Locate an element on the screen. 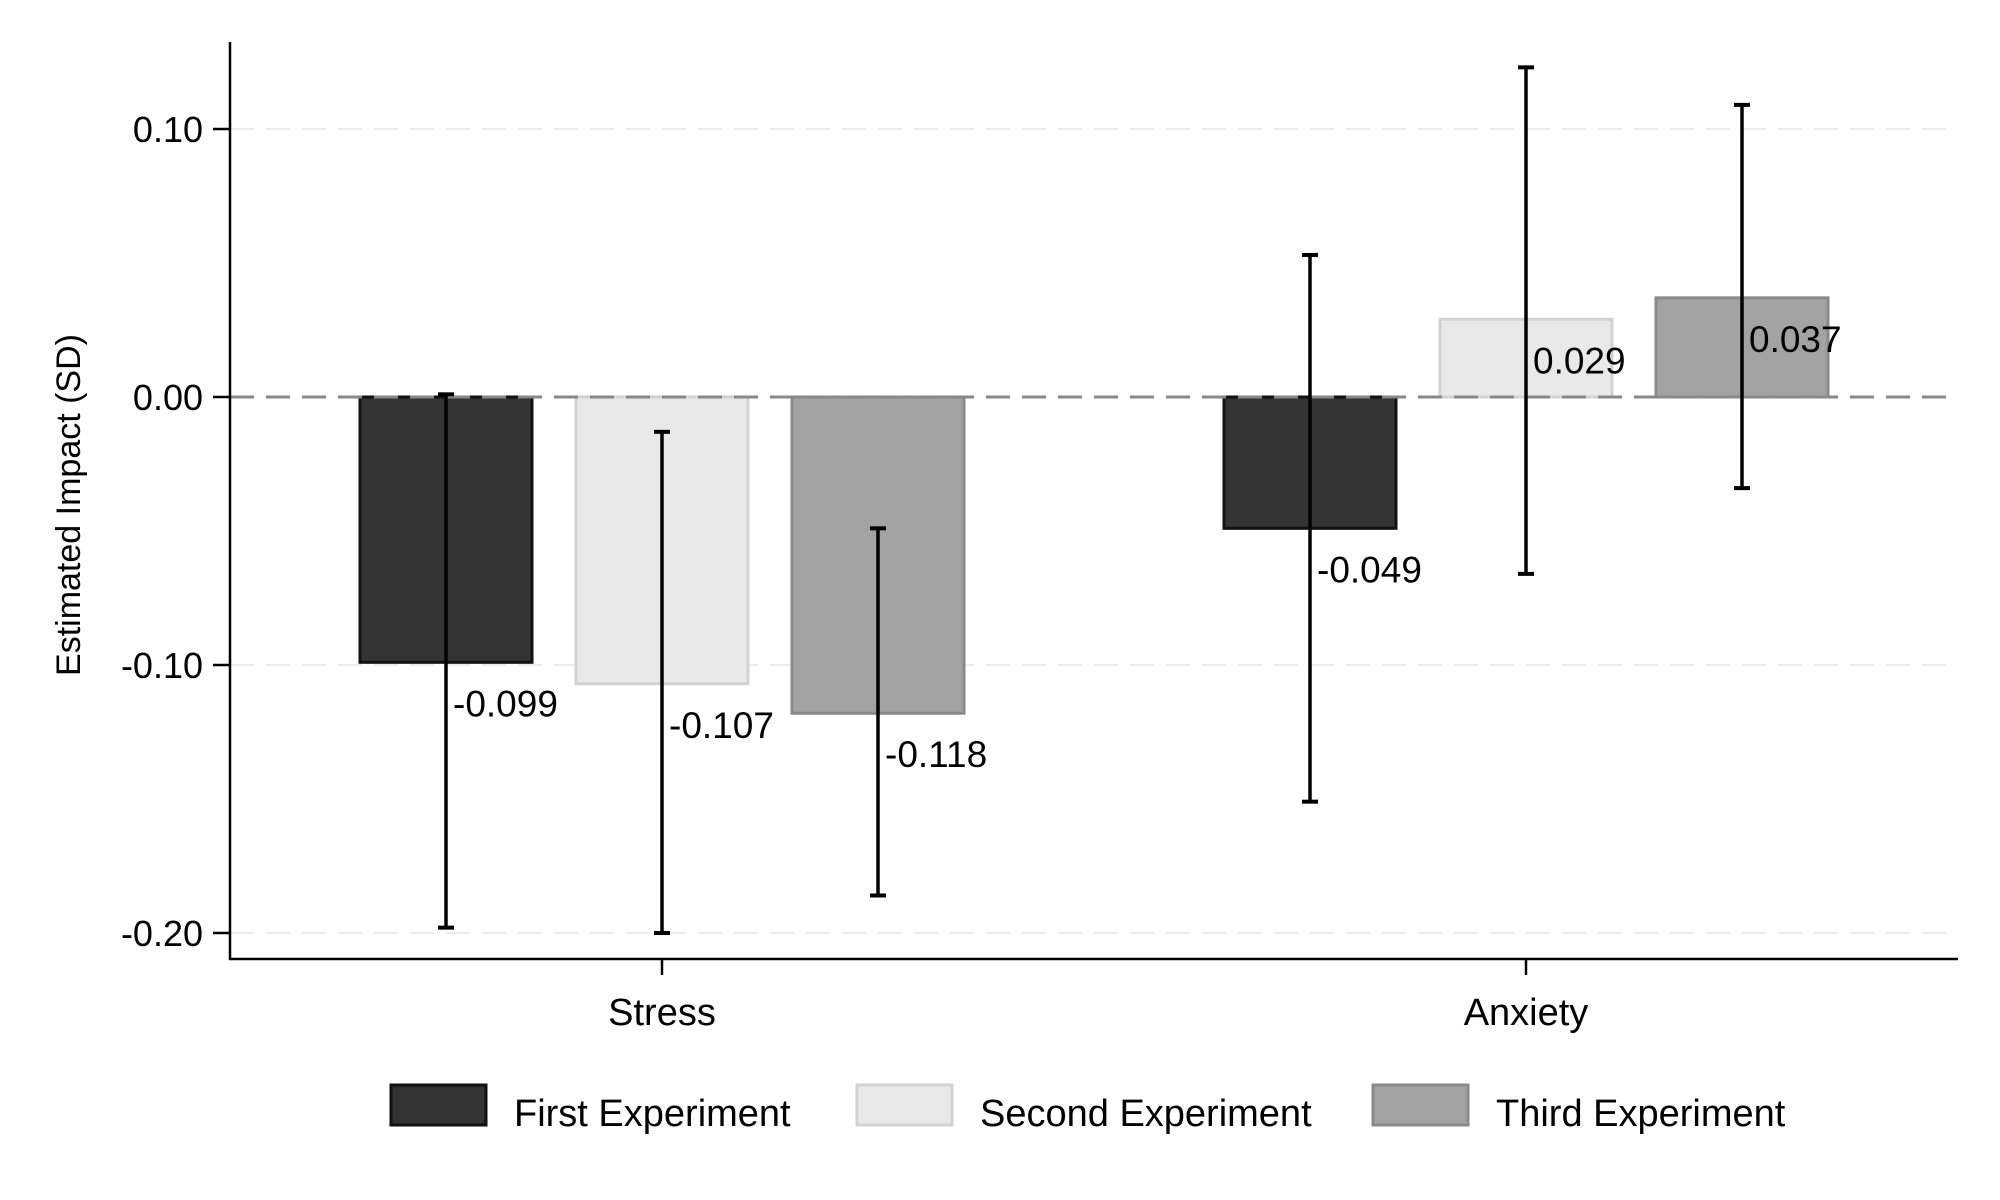  y-tick-label: -0.20 is located at coordinates (162, 933).